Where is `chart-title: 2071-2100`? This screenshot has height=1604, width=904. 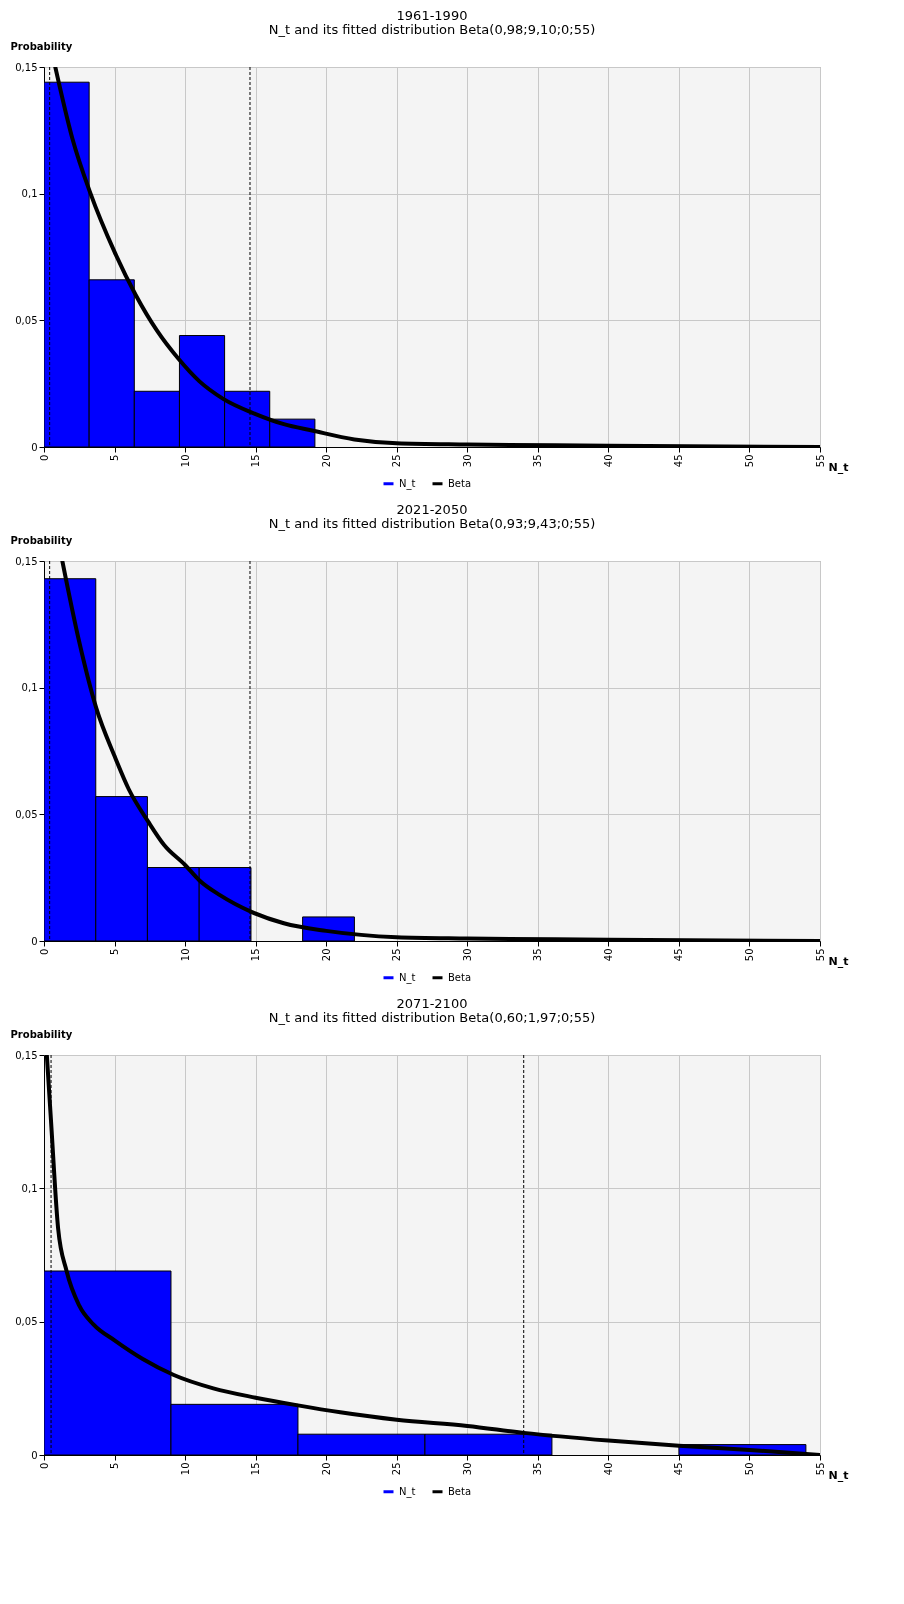 chart-title: 2071-2100 is located at coordinates (432, 1003).